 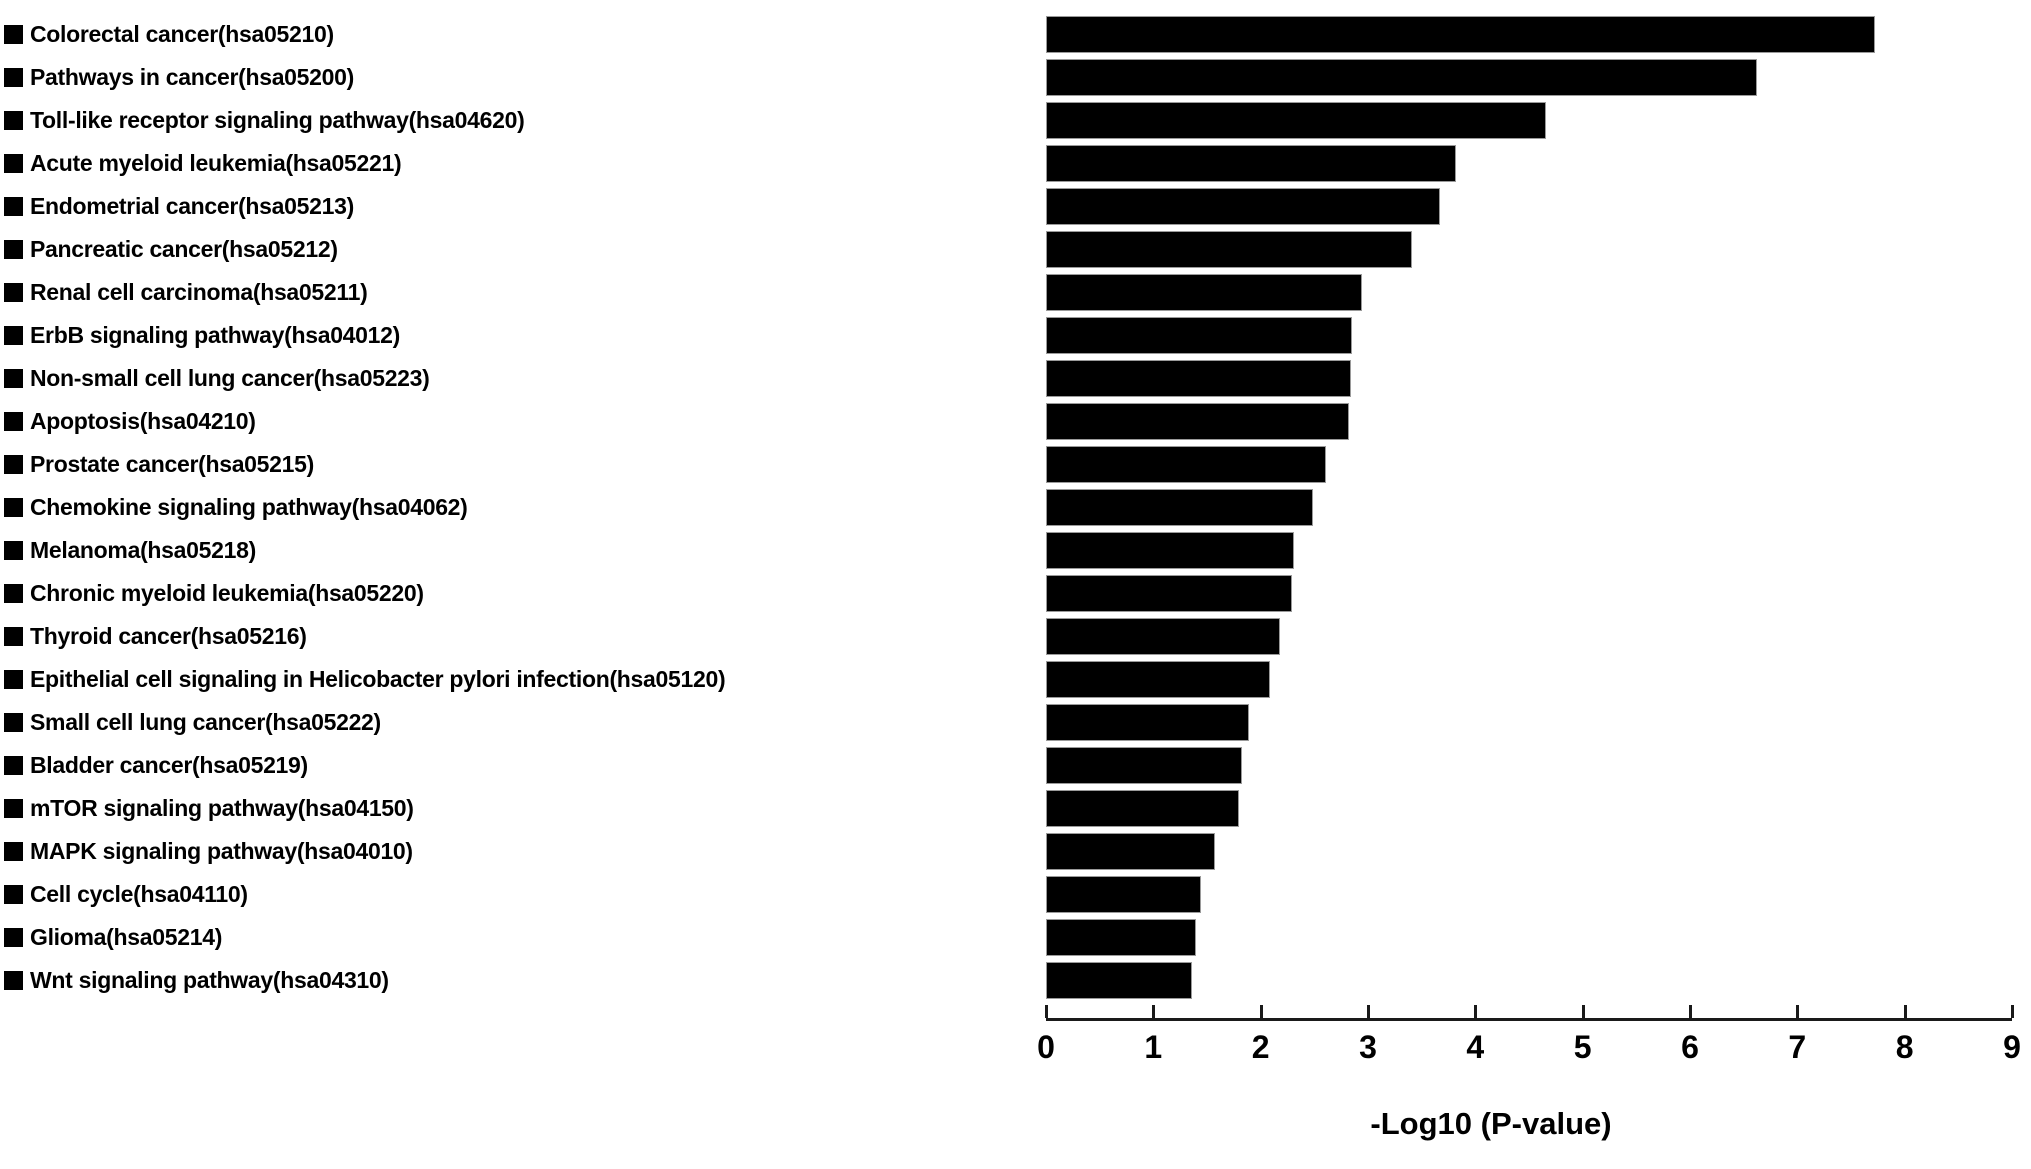 I want to click on x-axis-tick-label: 8, so click(x=1904, y=1047).